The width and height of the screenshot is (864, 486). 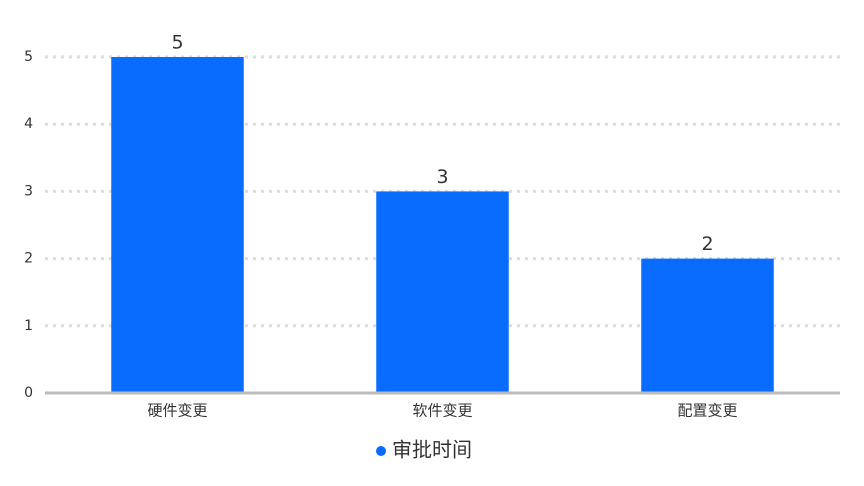 I want to click on y-tick-label: 4, so click(x=28, y=124).